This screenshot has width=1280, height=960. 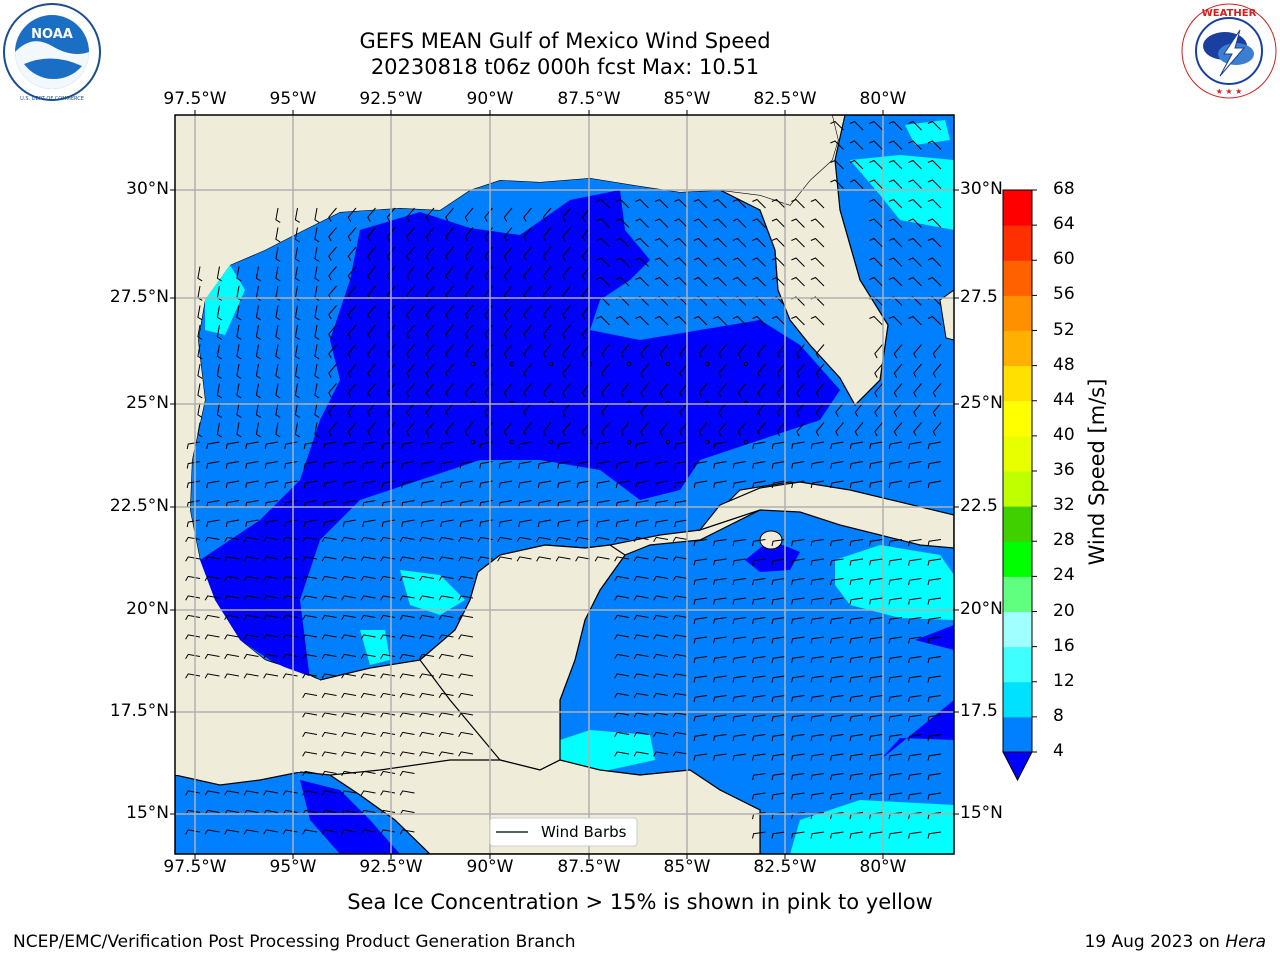 What do you see at coordinates (391, 867) in the screenshot?
I see `lon-label-bottom: 92.5°W` at bounding box center [391, 867].